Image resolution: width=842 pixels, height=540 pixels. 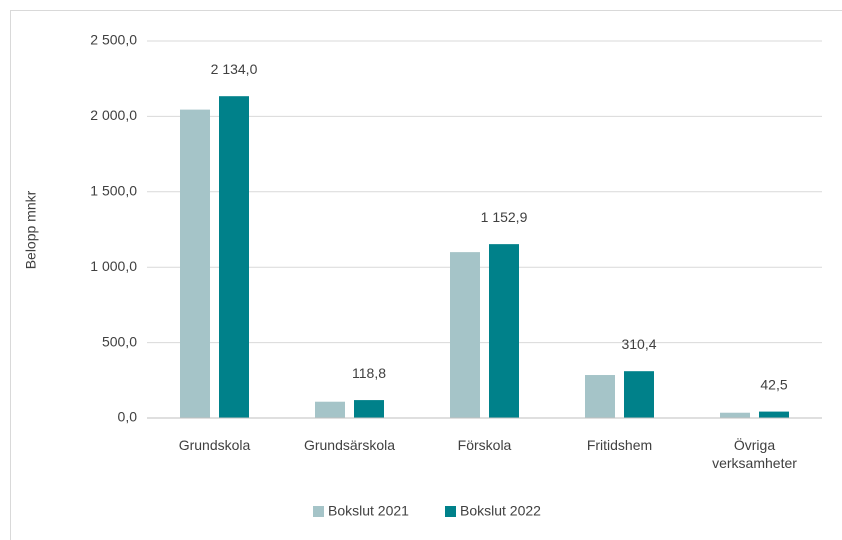 I want to click on y-tick-label: 2 000,0, so click(x=113, y=115).